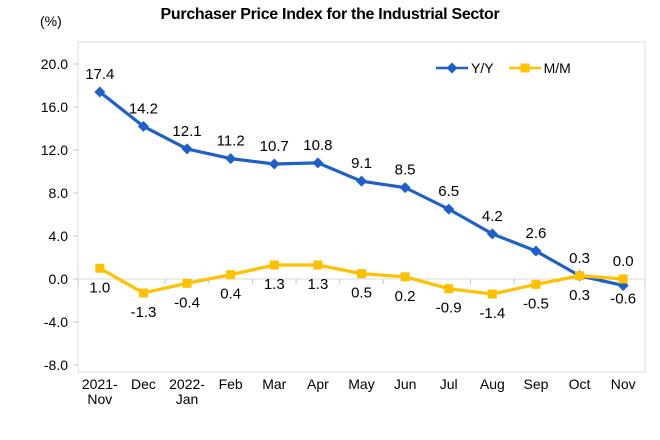 The width and height of the screenshot is (660, 440). Describe the element at coordinates (143, 384) in the screenshot. I see `x-axis-label: Dec` at that location.